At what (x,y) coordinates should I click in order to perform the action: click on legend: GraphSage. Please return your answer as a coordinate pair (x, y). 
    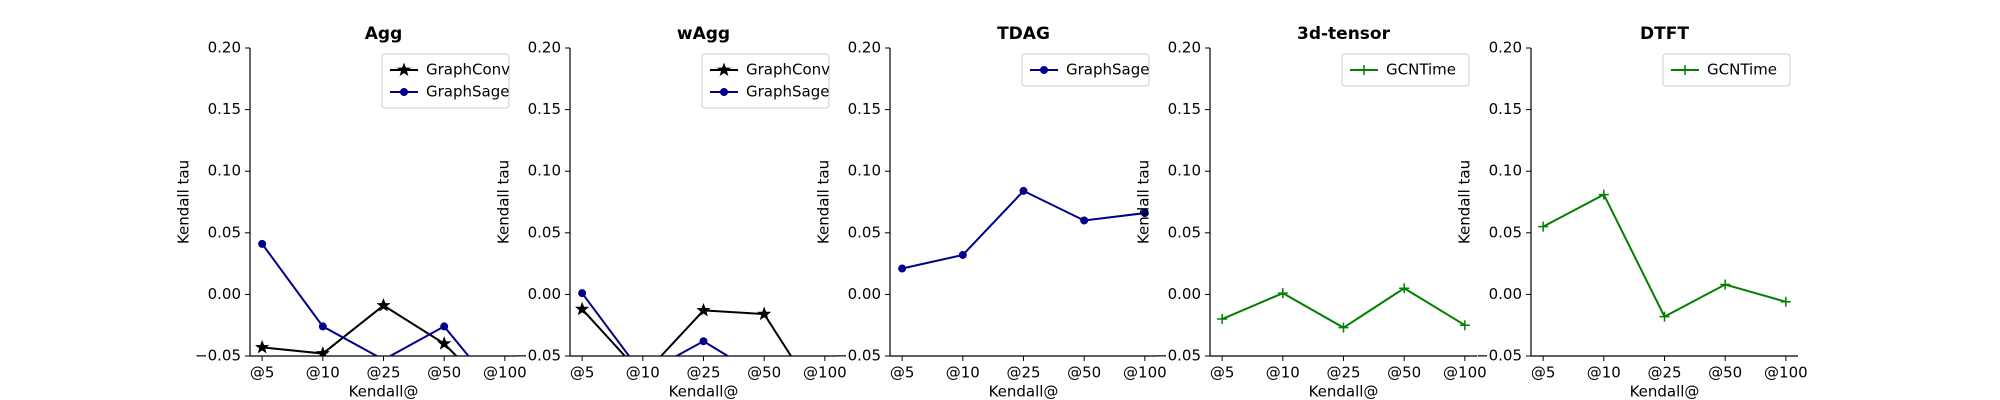
    Looking at the image, I should click on (1085, 70).